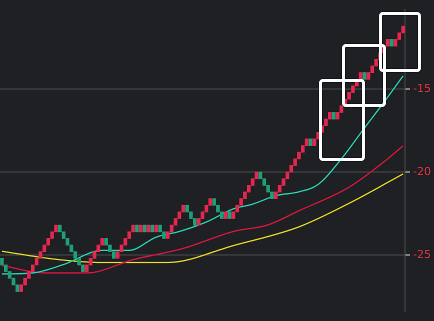 This screenshot has height=321, width=434. Describe the element at coordinates (422, 254) in the screenshot. I see `y-tick-label: -25` at that location.